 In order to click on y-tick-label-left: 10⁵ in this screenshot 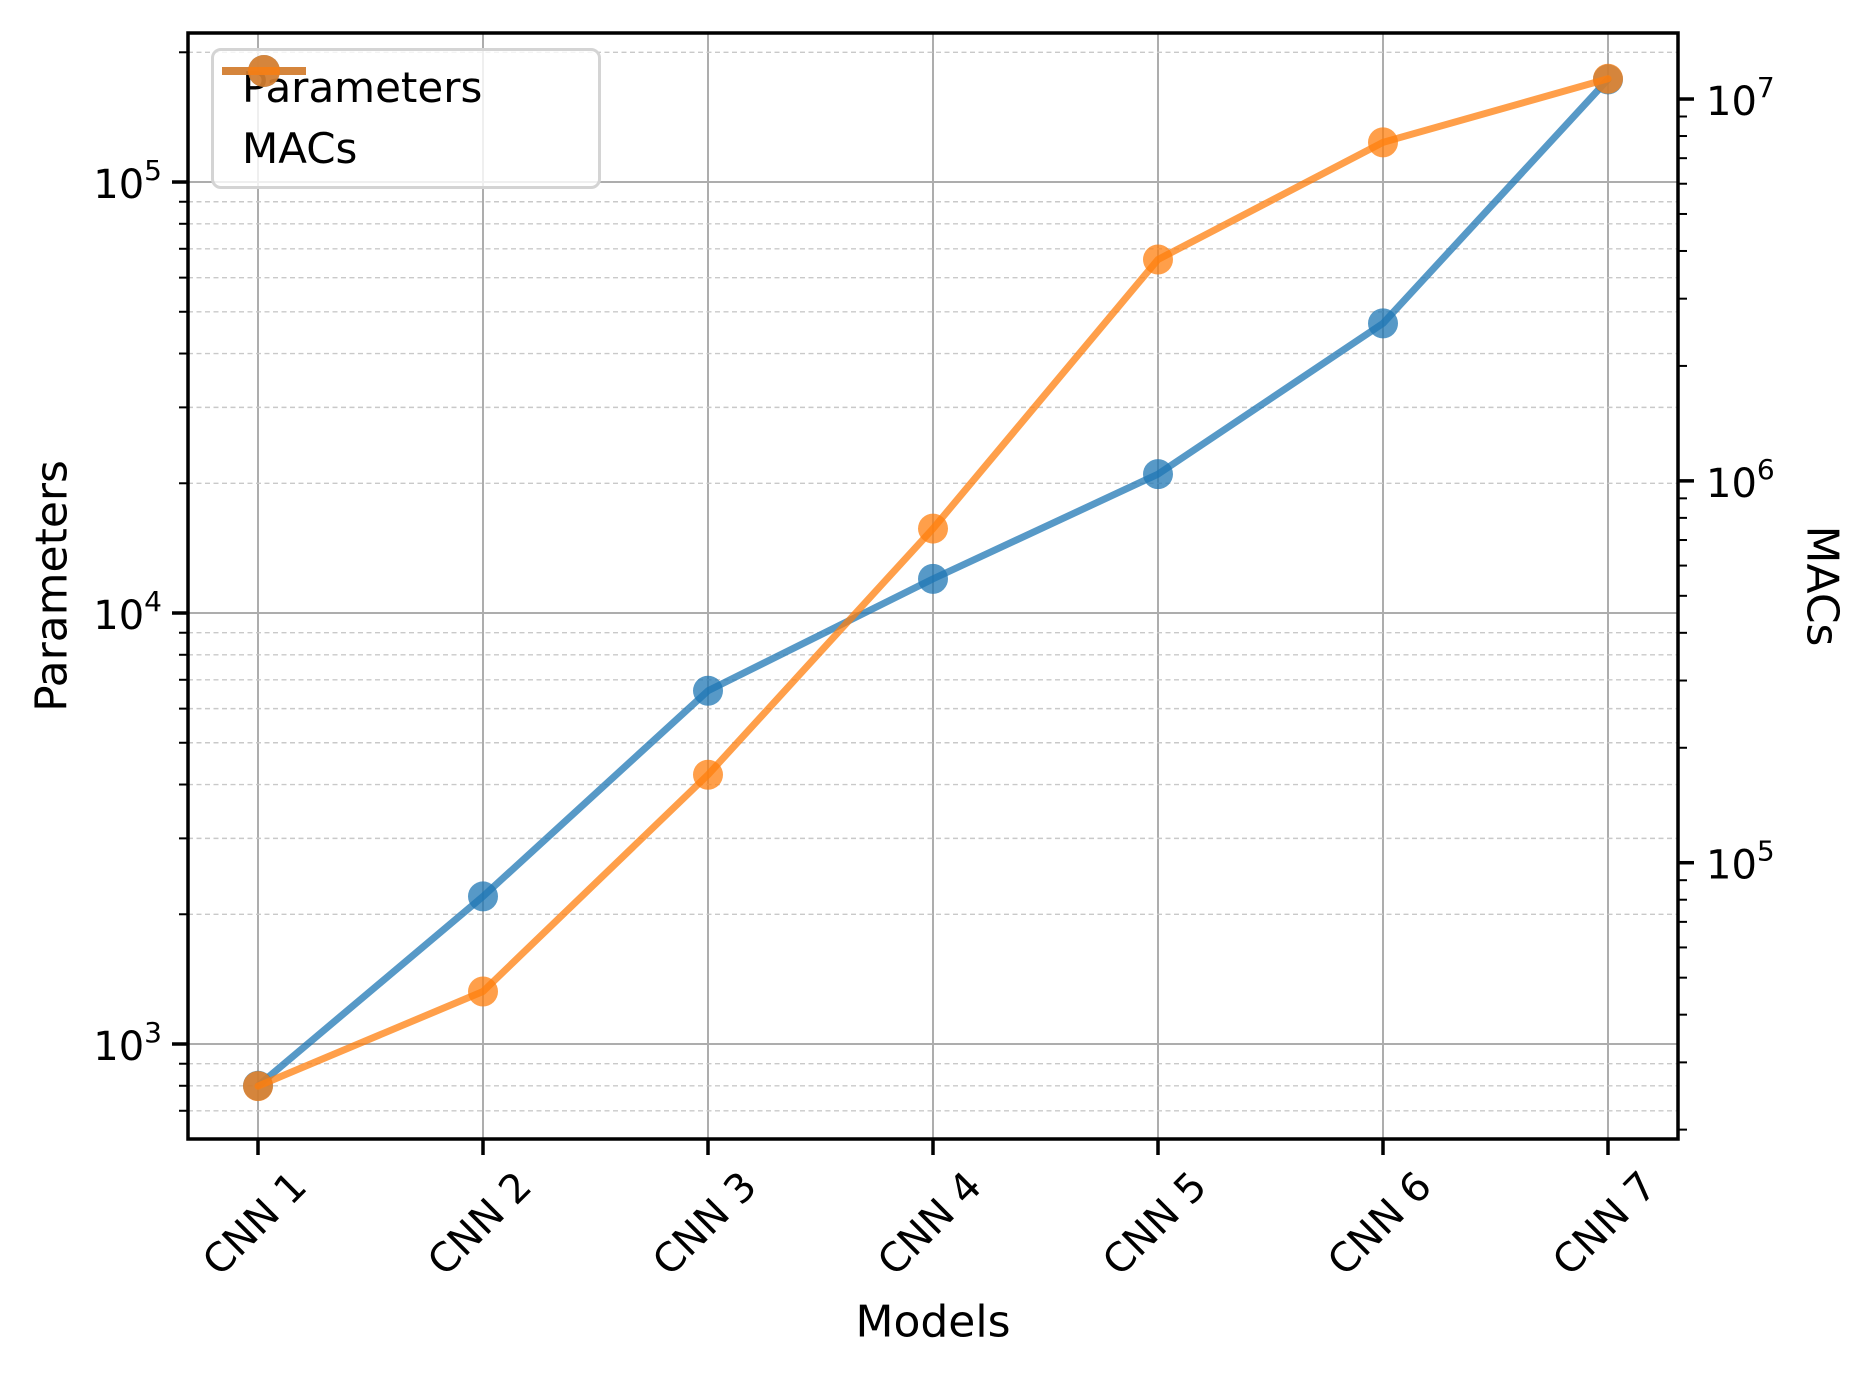, I will do `click(127, 181)`.